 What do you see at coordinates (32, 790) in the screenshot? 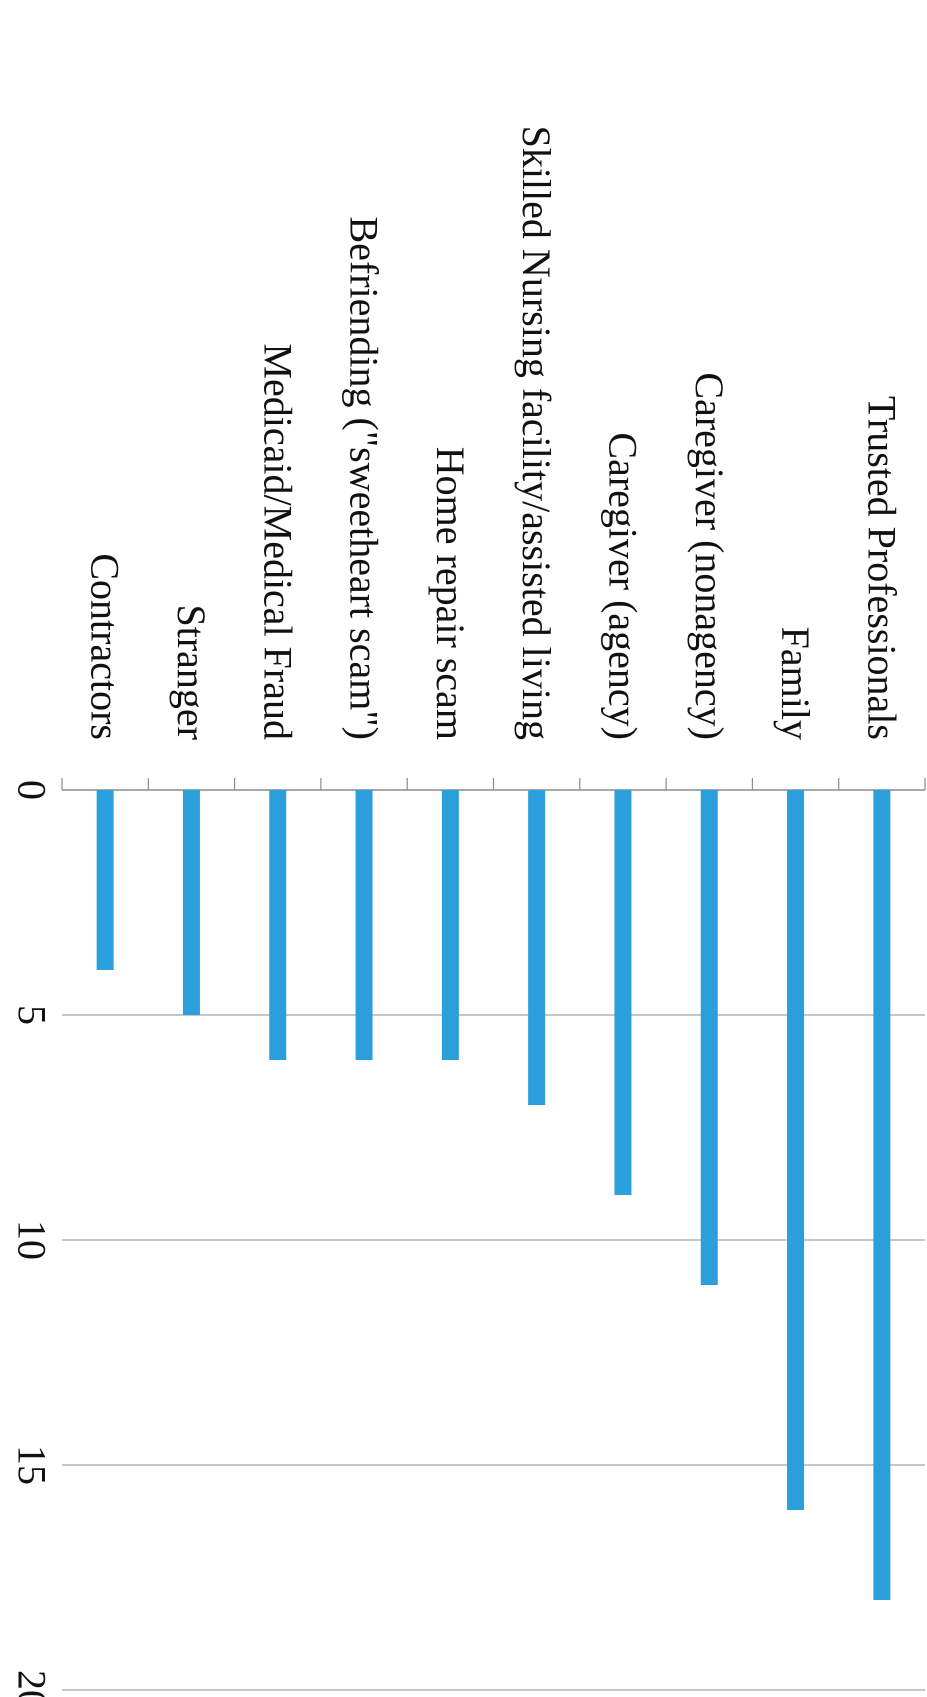
I see `value-tick-label: 0` at bounding box center [32, 790].